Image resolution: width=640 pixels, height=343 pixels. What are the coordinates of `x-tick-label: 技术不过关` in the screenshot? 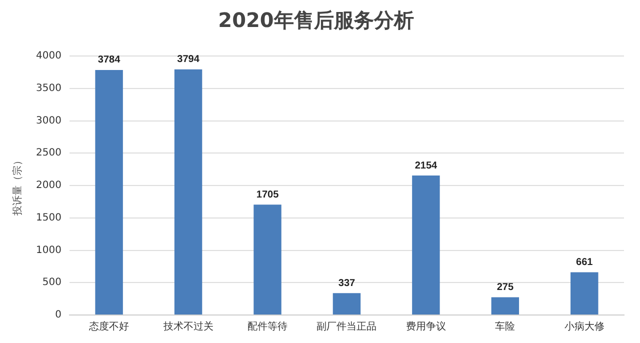 It's located at (188, 326).